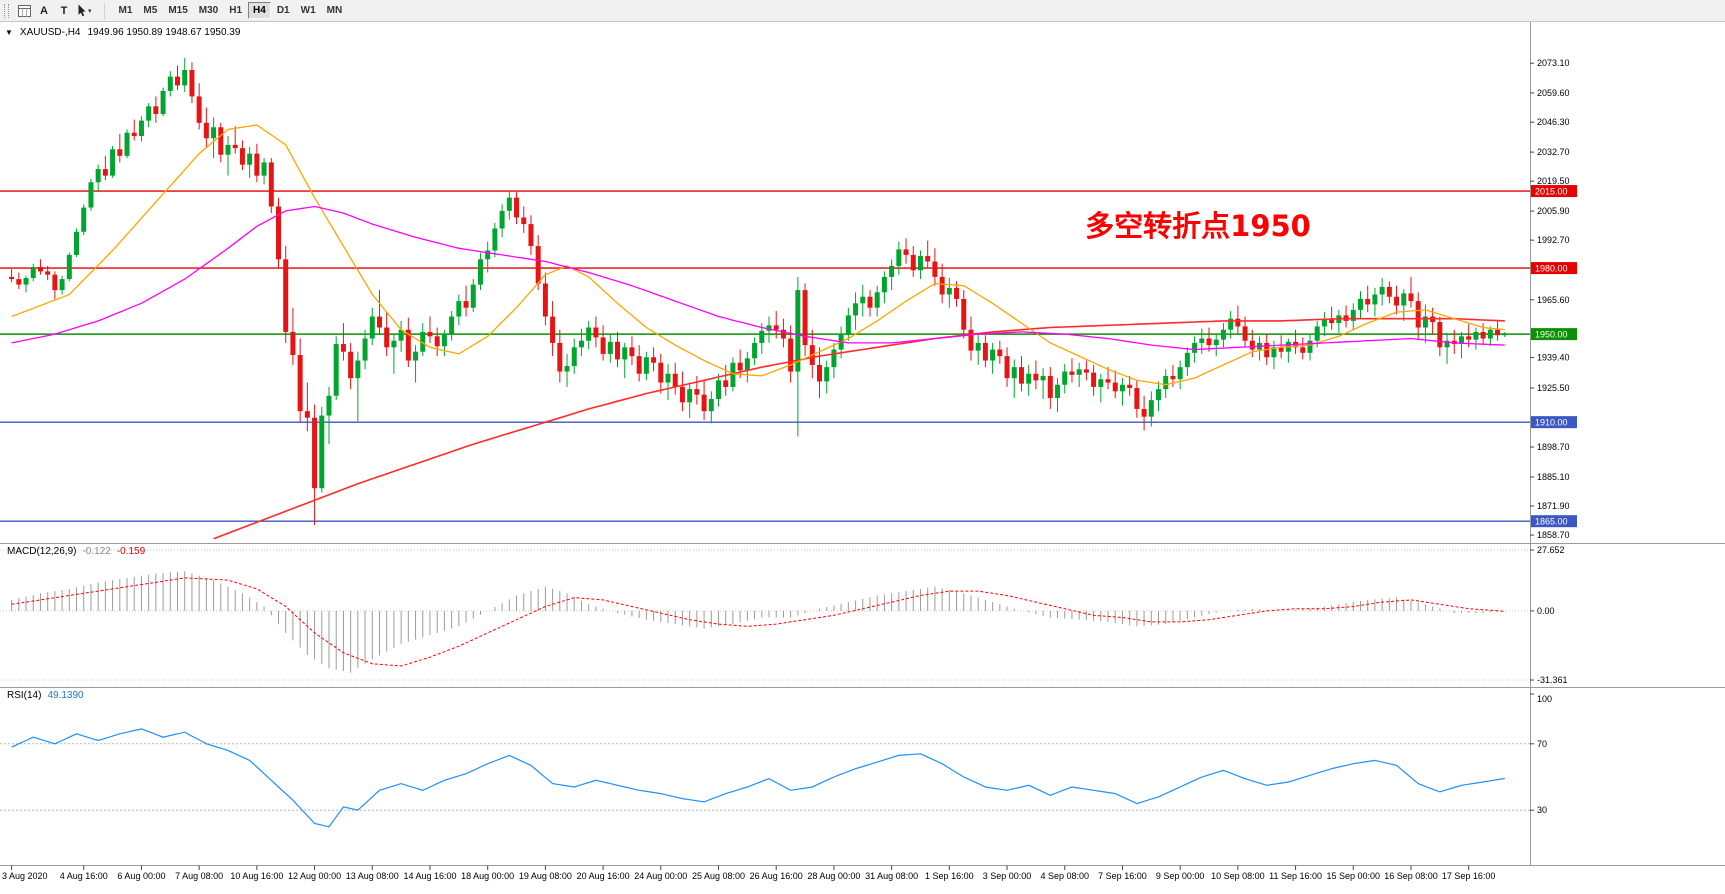 This screenshot has width=1725, height=894. What do you see at coordinates (784, 615) in the screenshot?
I see `macd-panel: 27.652 0.00 -31.361` at bounding box center [784, 615].